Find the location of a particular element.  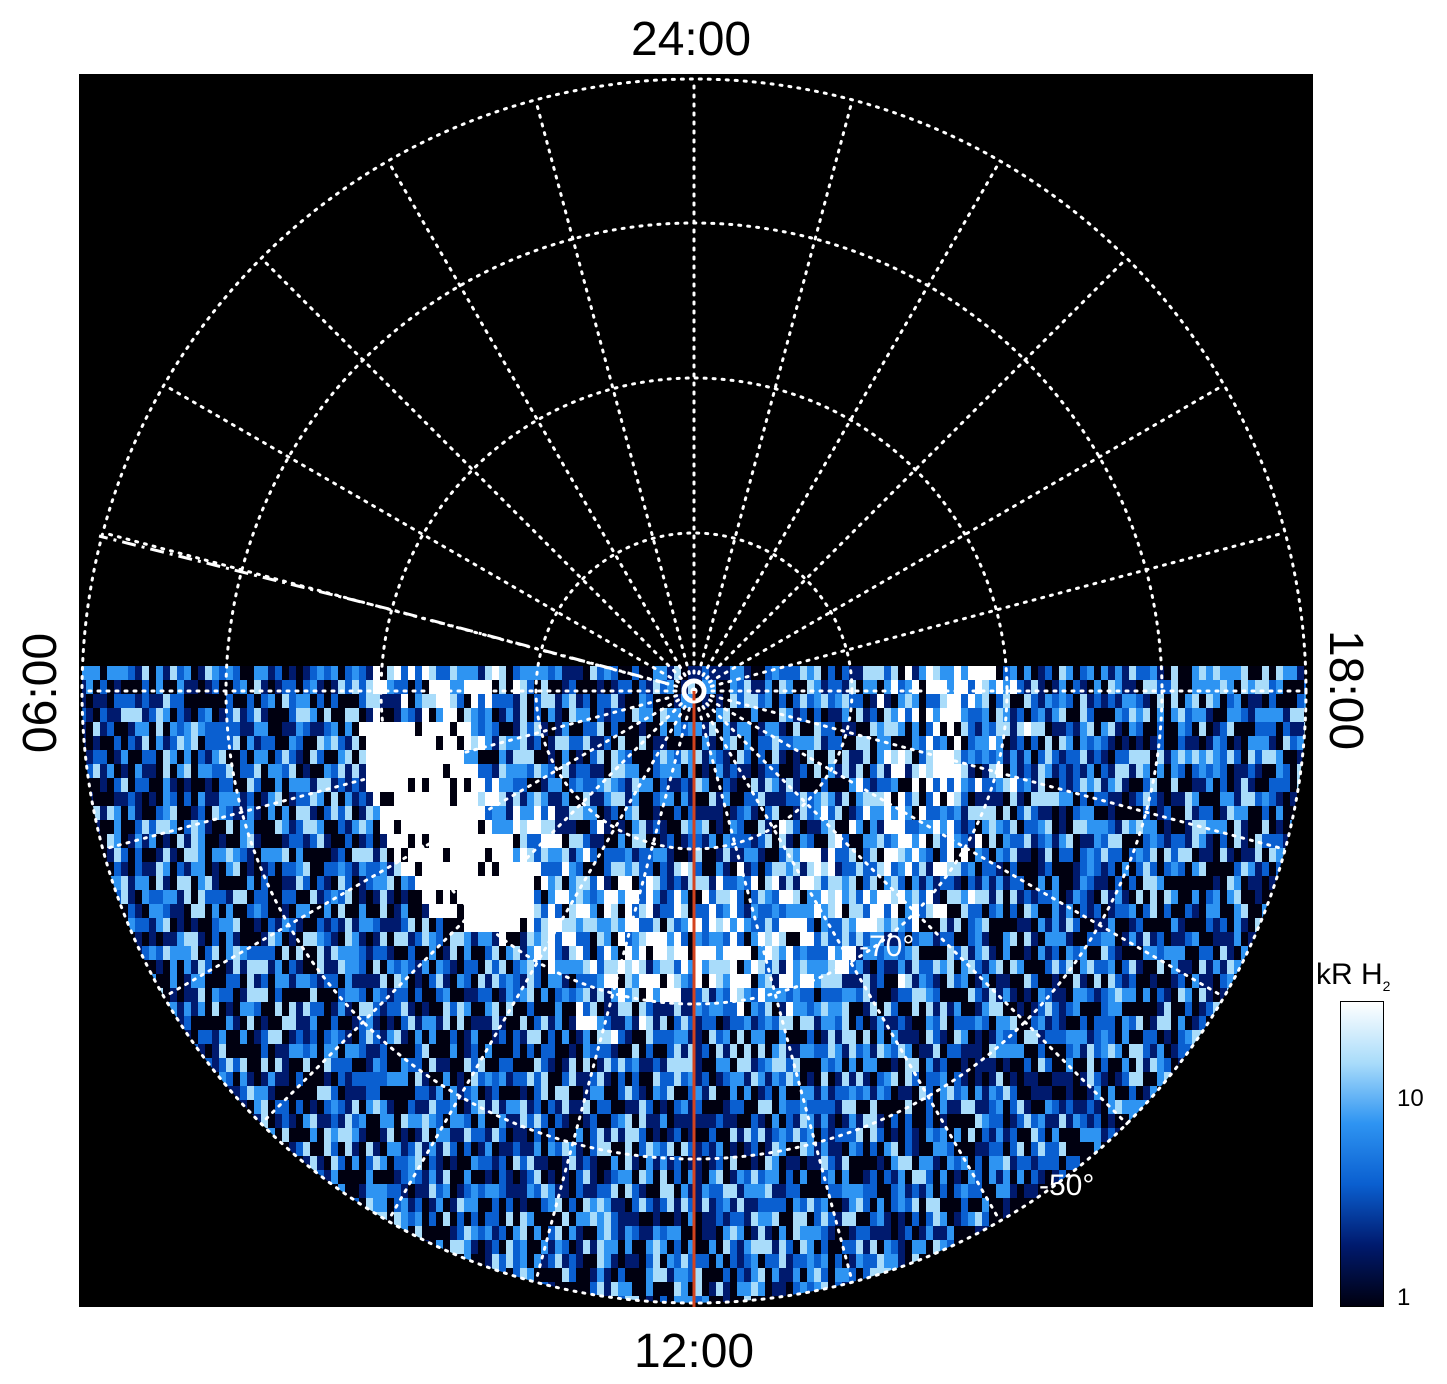

latitude-label-70: -70° is located at coordinates (887, 946).